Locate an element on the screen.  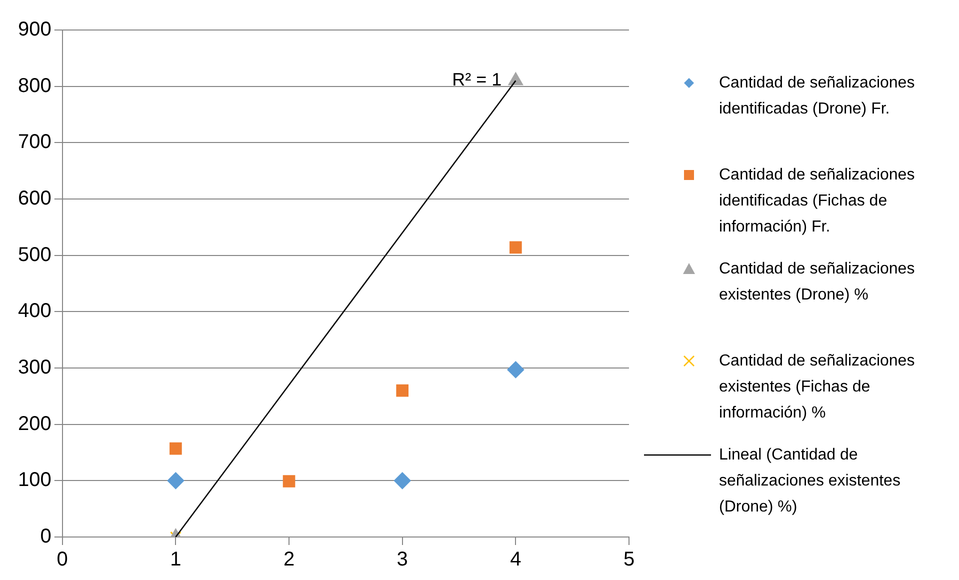
legend-label: Cantidad de señalizaciones identificadas (Fichas de información) Fr. is located at coordinates (817, 201).